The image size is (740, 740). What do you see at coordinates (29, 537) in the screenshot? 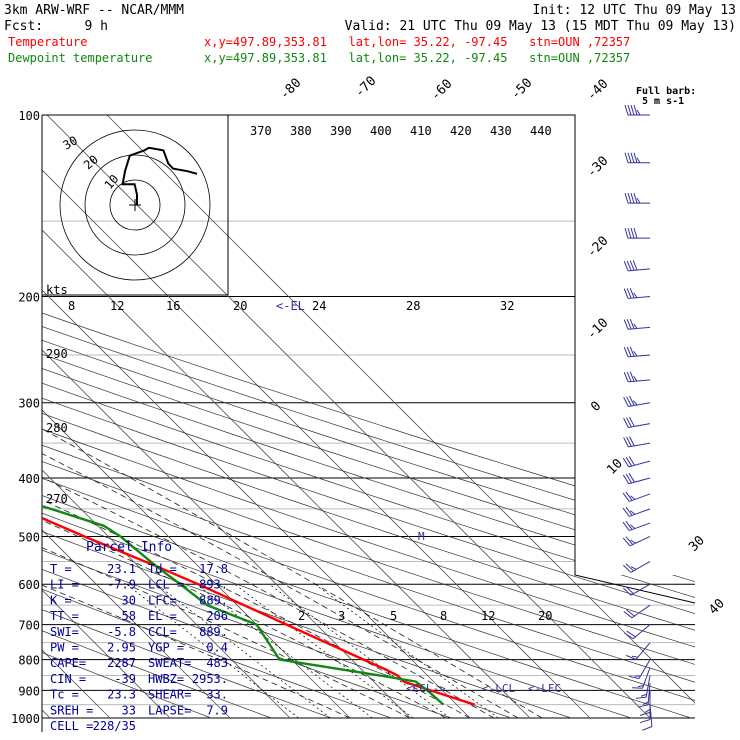
I see `pressure-tick-label: 500` at bounding box center [29, 537].